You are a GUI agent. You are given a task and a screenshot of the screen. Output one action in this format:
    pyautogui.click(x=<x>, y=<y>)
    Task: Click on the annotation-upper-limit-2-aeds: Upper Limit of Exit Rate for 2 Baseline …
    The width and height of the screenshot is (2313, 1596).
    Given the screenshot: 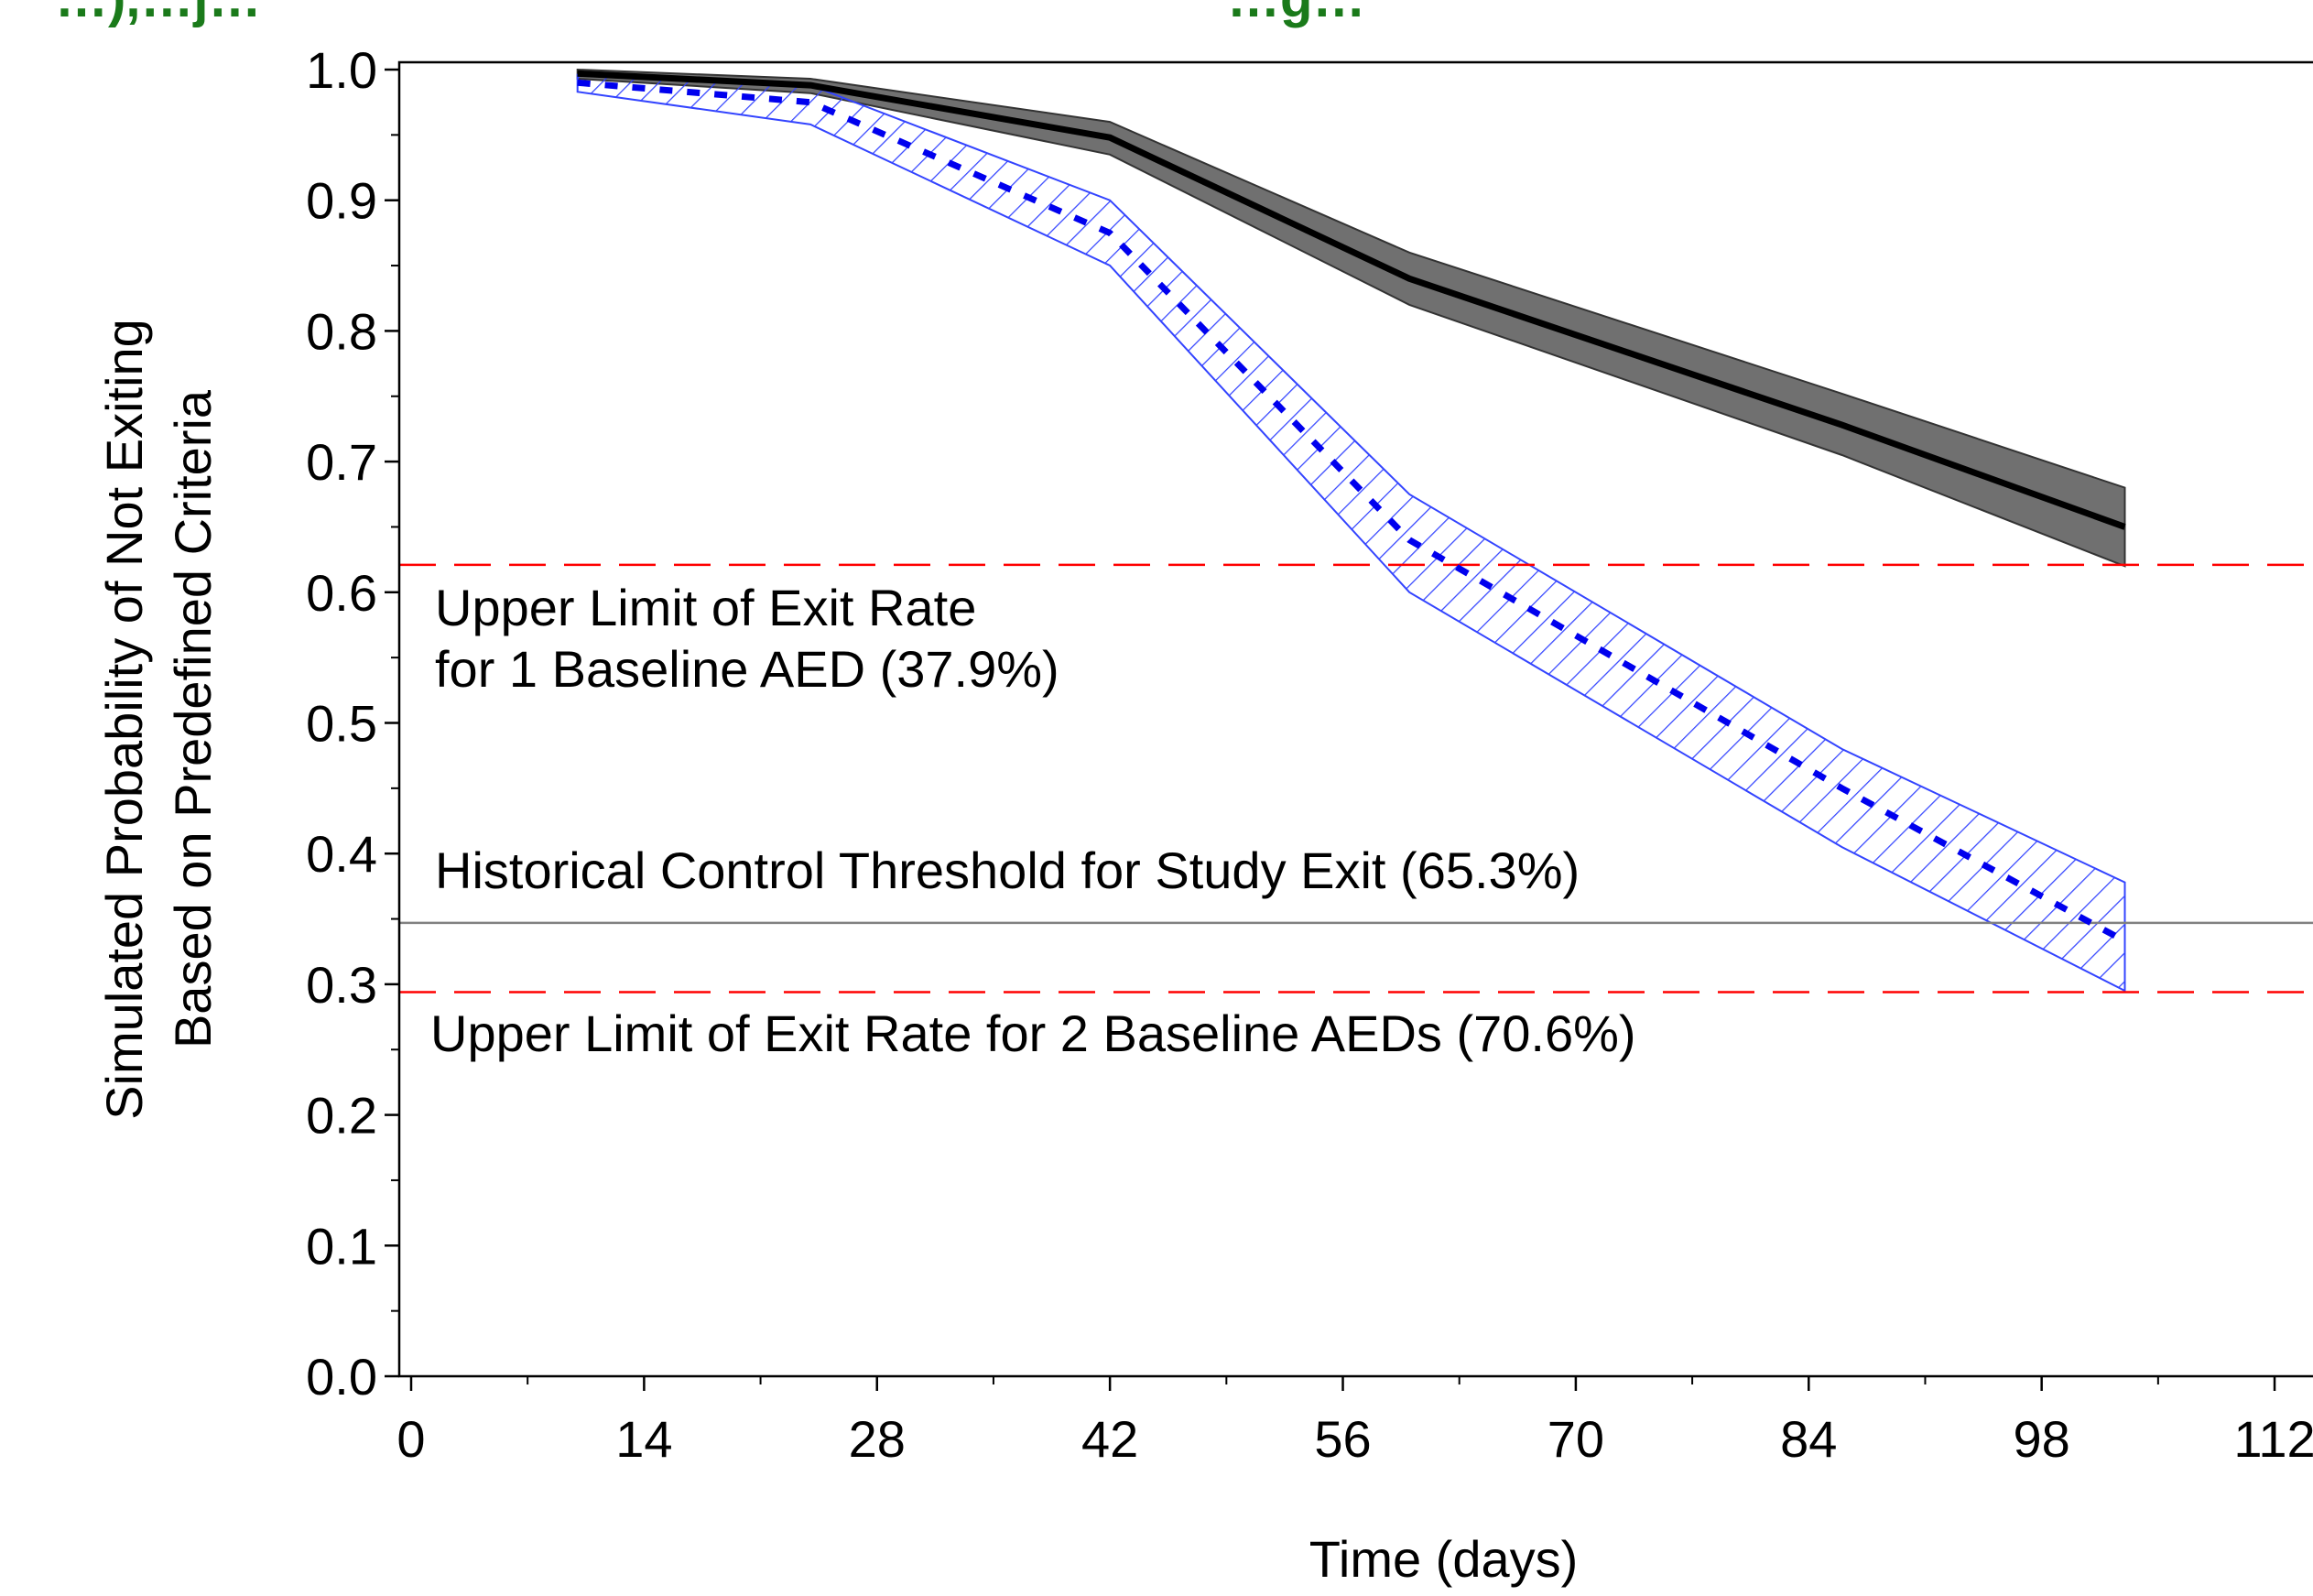 What is the action you would take?
    pyautogui.click(x=1033, y=1033)
    